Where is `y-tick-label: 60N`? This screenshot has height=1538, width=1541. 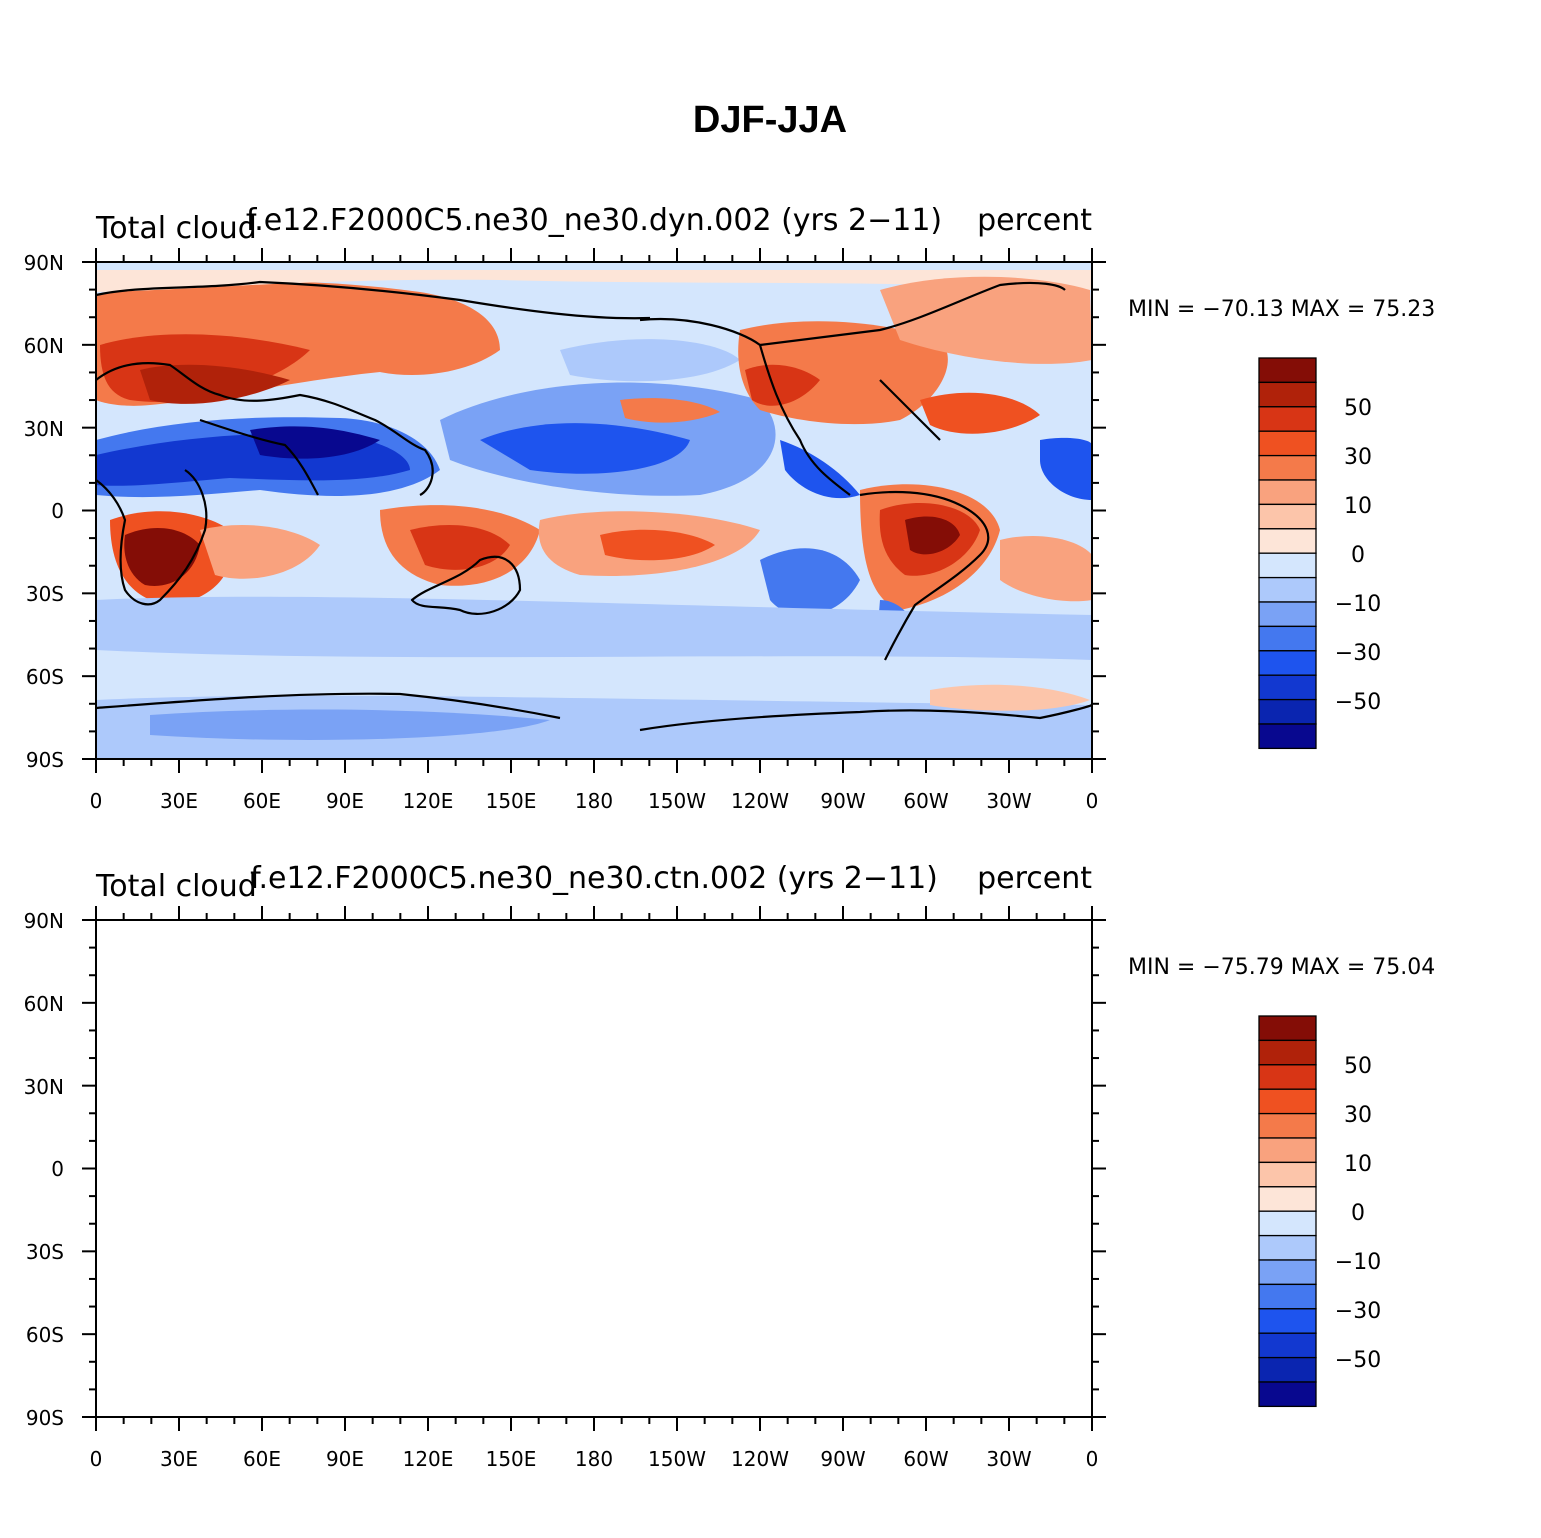
y-tick-label: 60N is located at coordinates (44, 1004).